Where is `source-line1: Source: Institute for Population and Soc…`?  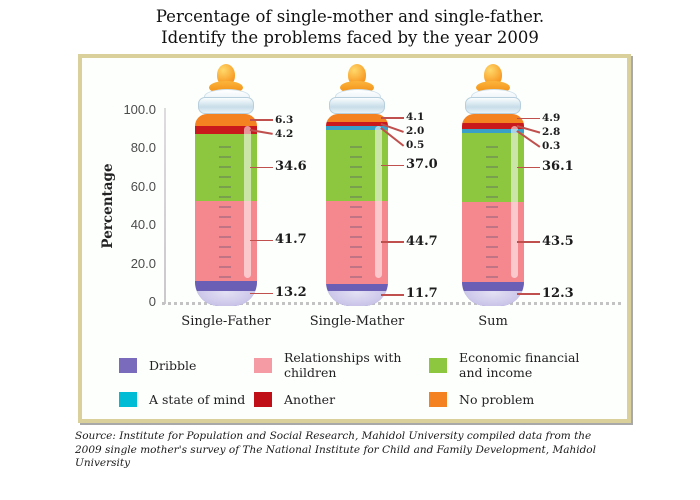
source-line1: Source: Institute for Population and Soc… is located at coordinates (333, 436).